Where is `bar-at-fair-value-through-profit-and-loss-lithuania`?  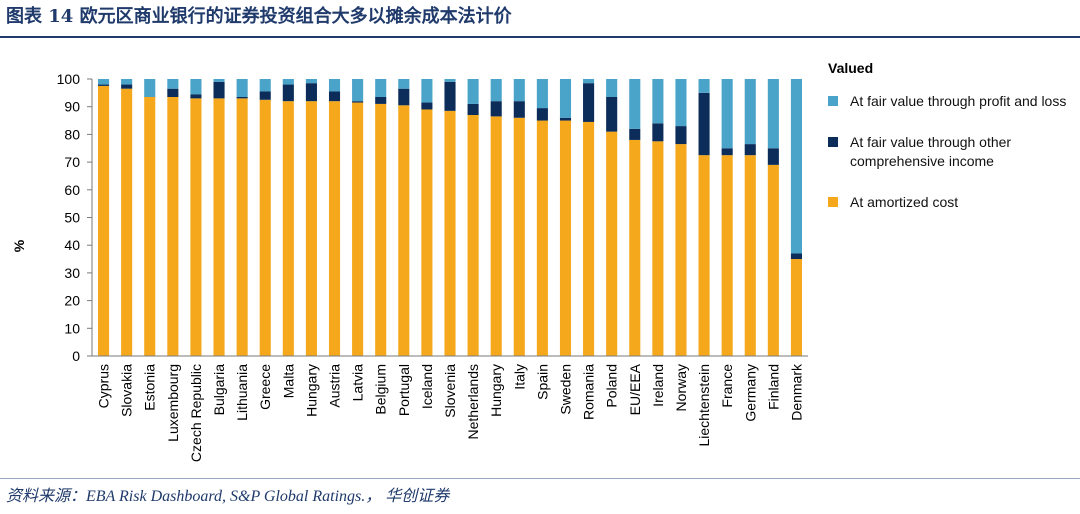 bar-at-fair-value-through-profit-and-loss-lithuania is located at coordinates (242, 88).